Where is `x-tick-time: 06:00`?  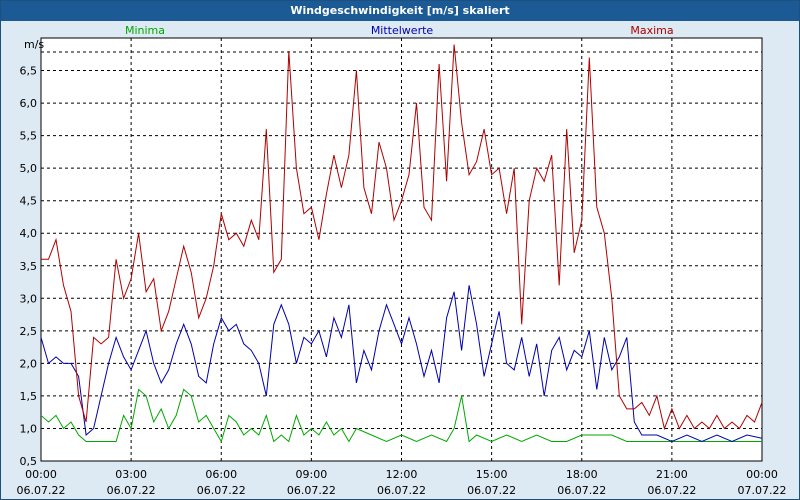
x-tick-time: 06:00 is located at coordinates (221, 474).